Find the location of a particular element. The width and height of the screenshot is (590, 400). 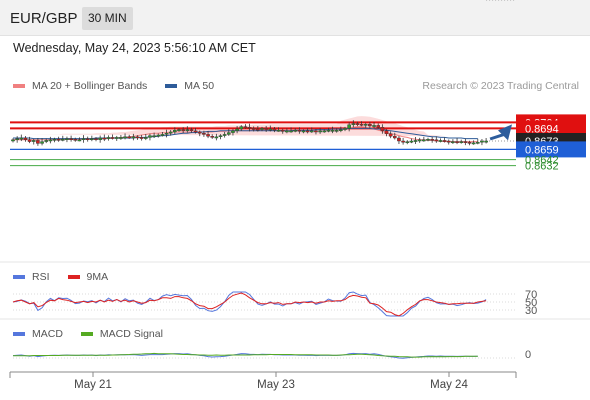

timeframe-button: 30 MIN is located at coordinates (107, 18).